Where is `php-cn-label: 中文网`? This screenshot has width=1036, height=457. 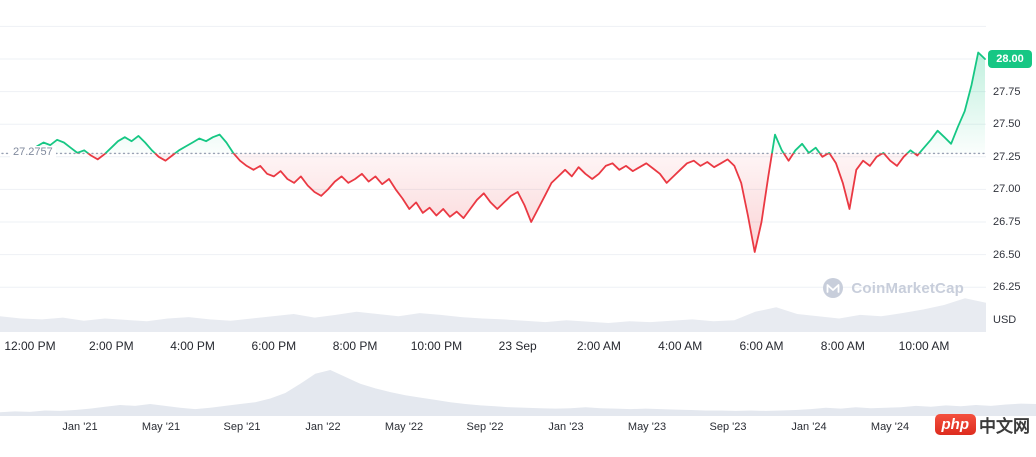
php-cn-label: 中文网 is located at coordinates (1004, 426).